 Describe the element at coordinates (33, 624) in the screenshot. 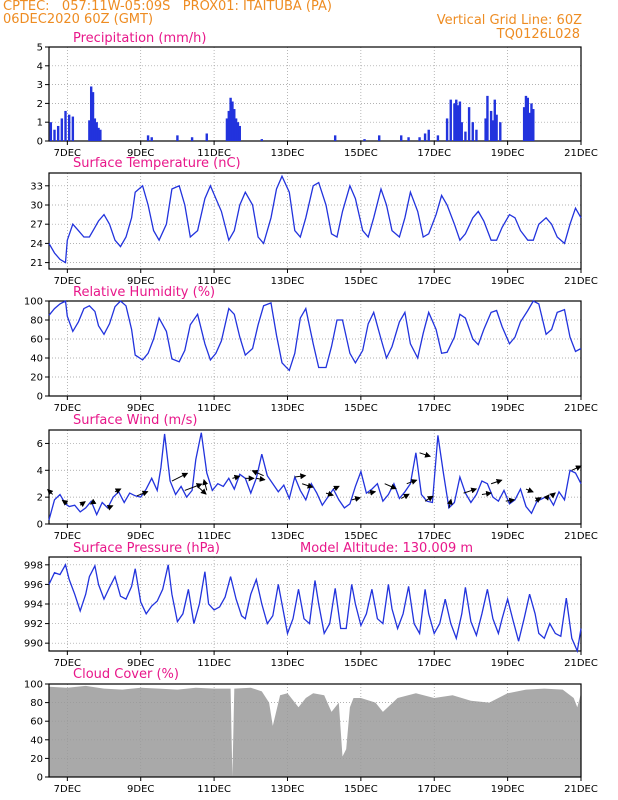

I see `y-tick-label: 992` at that location.